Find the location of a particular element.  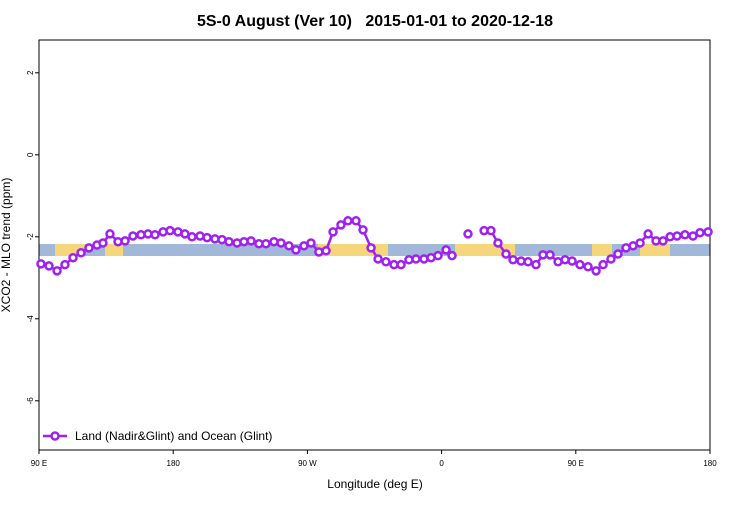

y-tick-label: -2 is located at coordinates (30, 237).